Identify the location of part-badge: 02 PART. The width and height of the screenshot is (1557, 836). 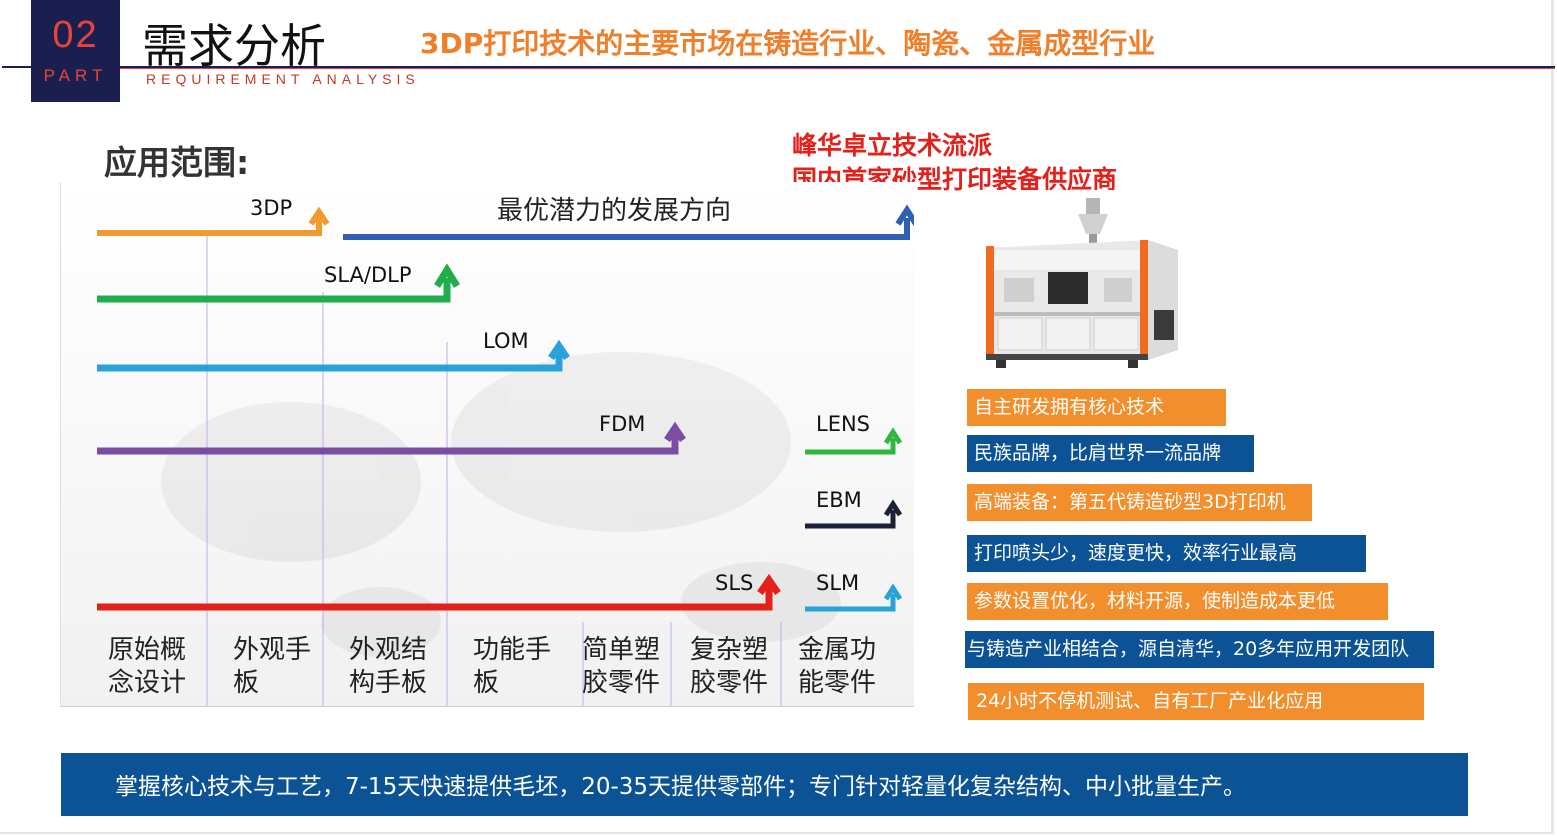
(75, 51).